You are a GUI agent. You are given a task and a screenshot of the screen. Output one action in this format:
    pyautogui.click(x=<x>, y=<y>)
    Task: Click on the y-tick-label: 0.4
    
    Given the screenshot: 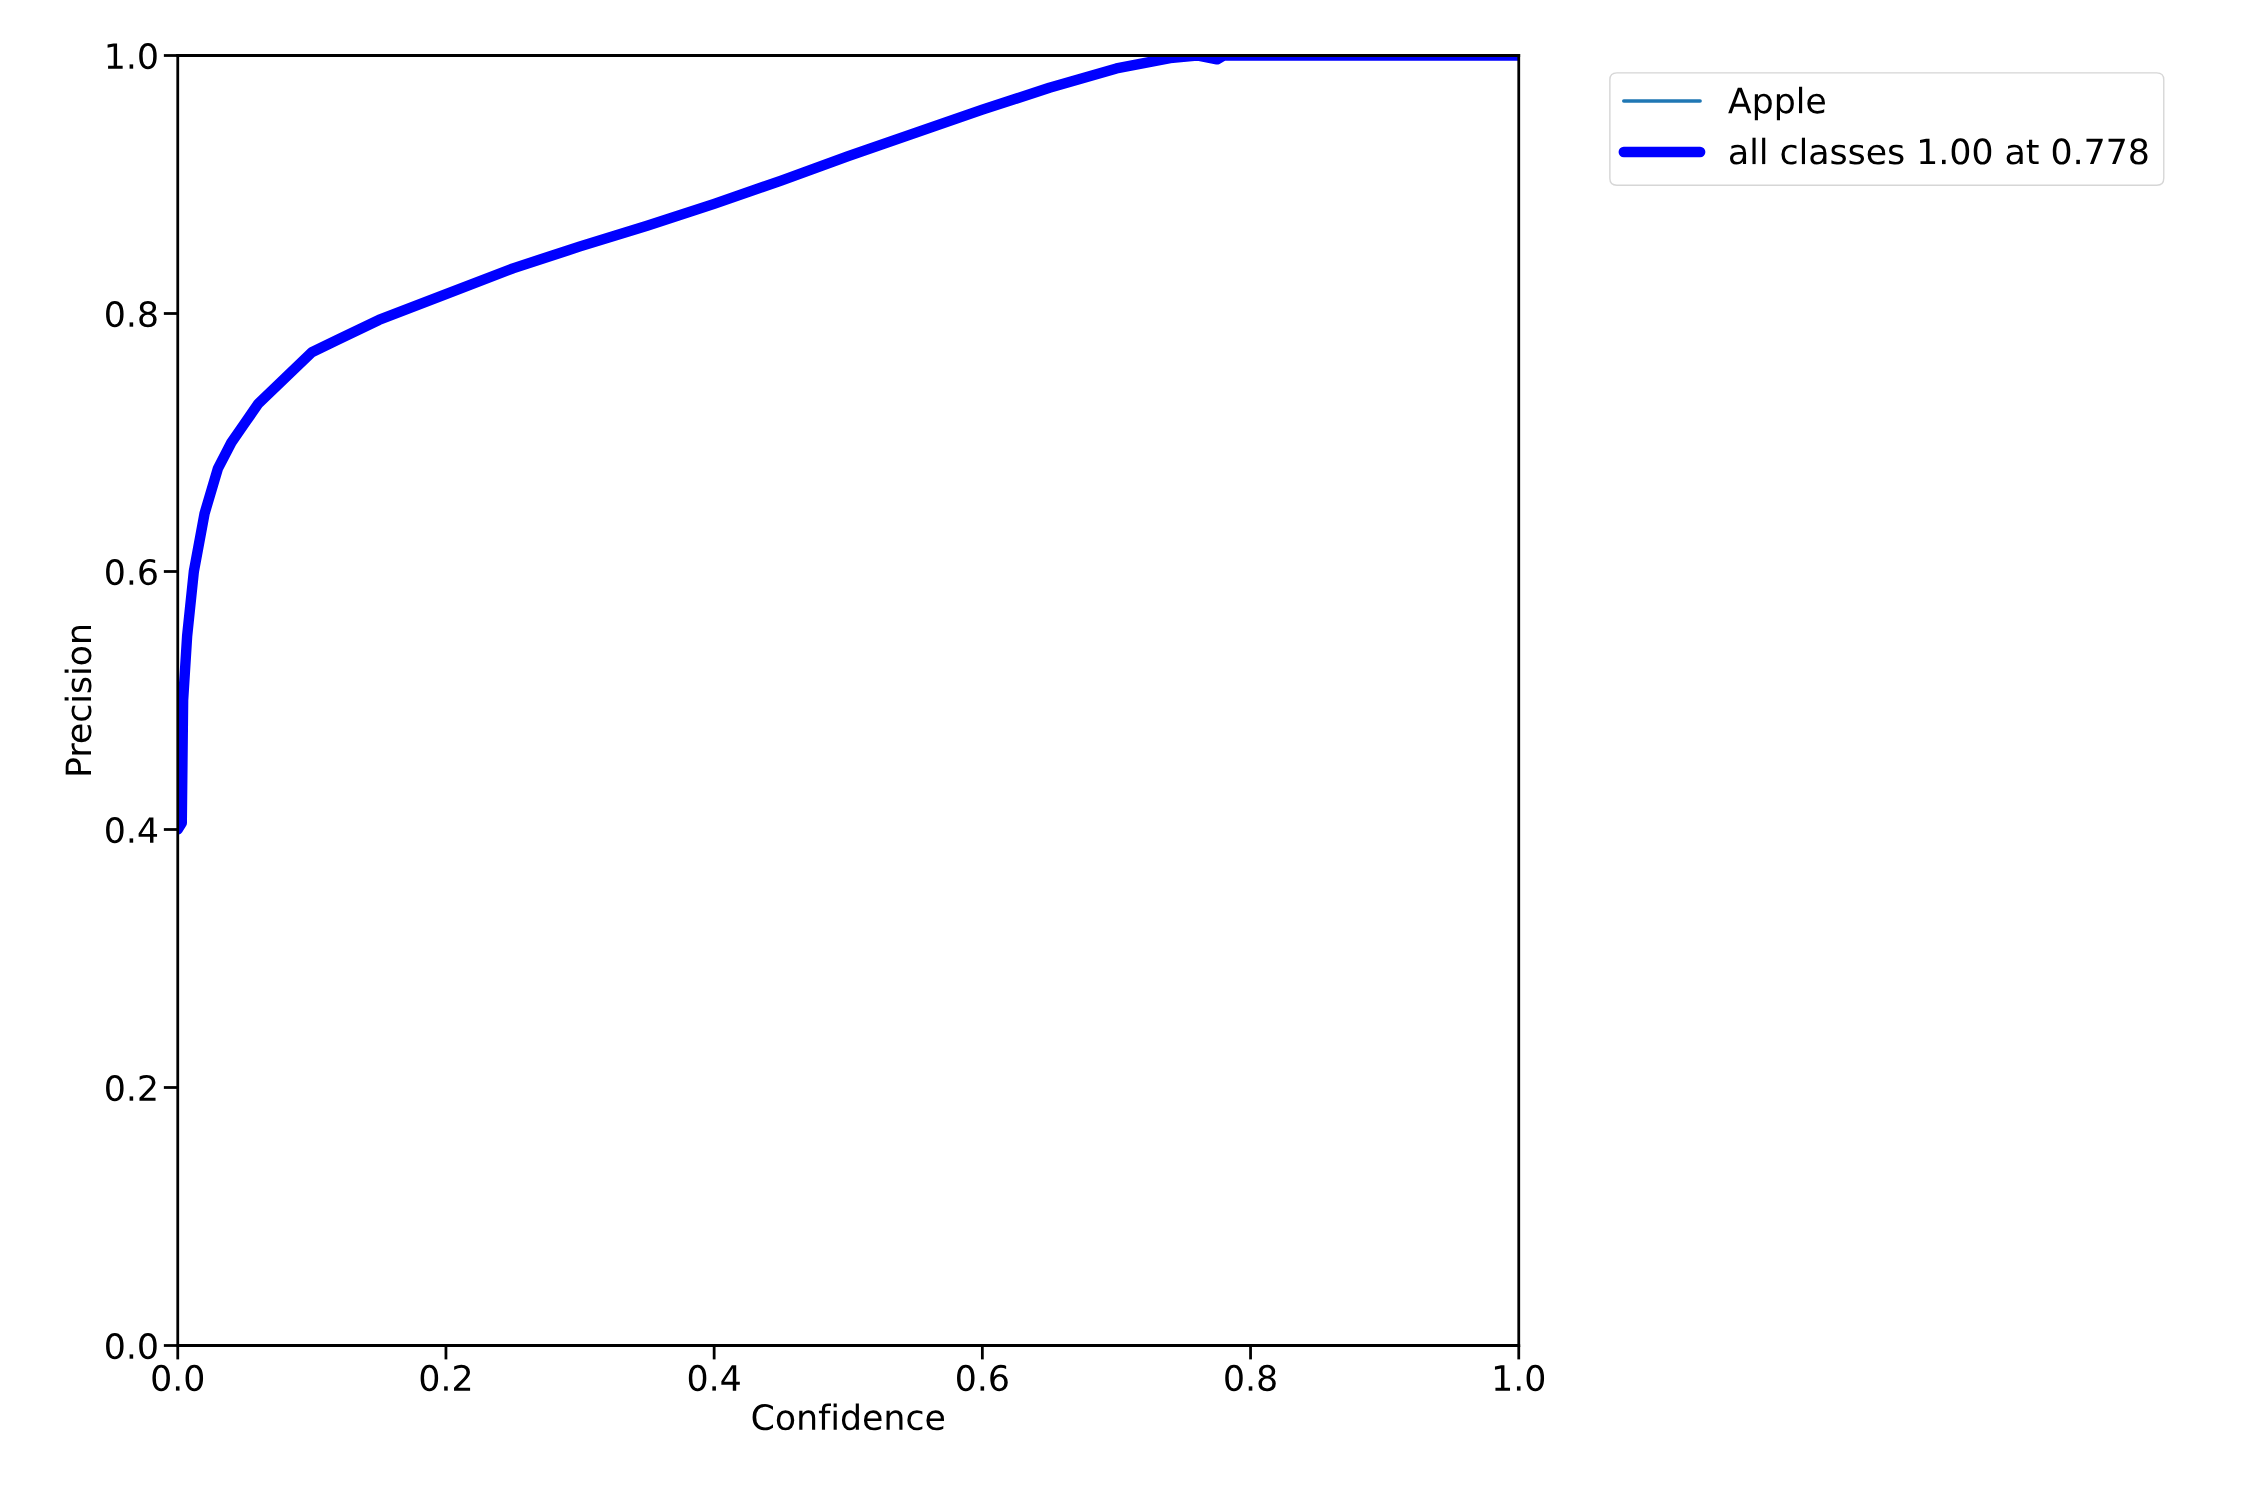 What is the action you would take?
    pyautogui.click(x=132, y=830)
    